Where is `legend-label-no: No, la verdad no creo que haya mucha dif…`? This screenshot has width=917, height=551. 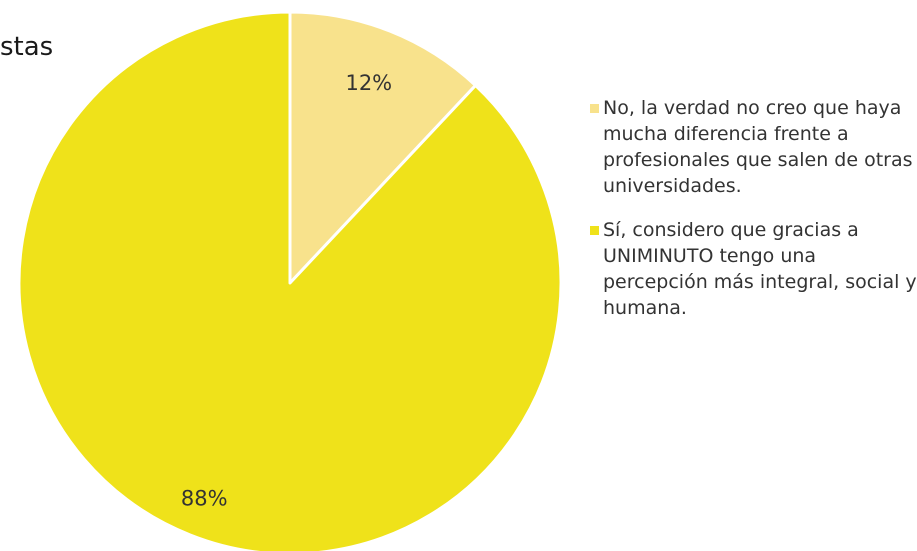
legend-label-no: No, la verdad no creo que haya mucha dif… is located at coordinates (758, 147).